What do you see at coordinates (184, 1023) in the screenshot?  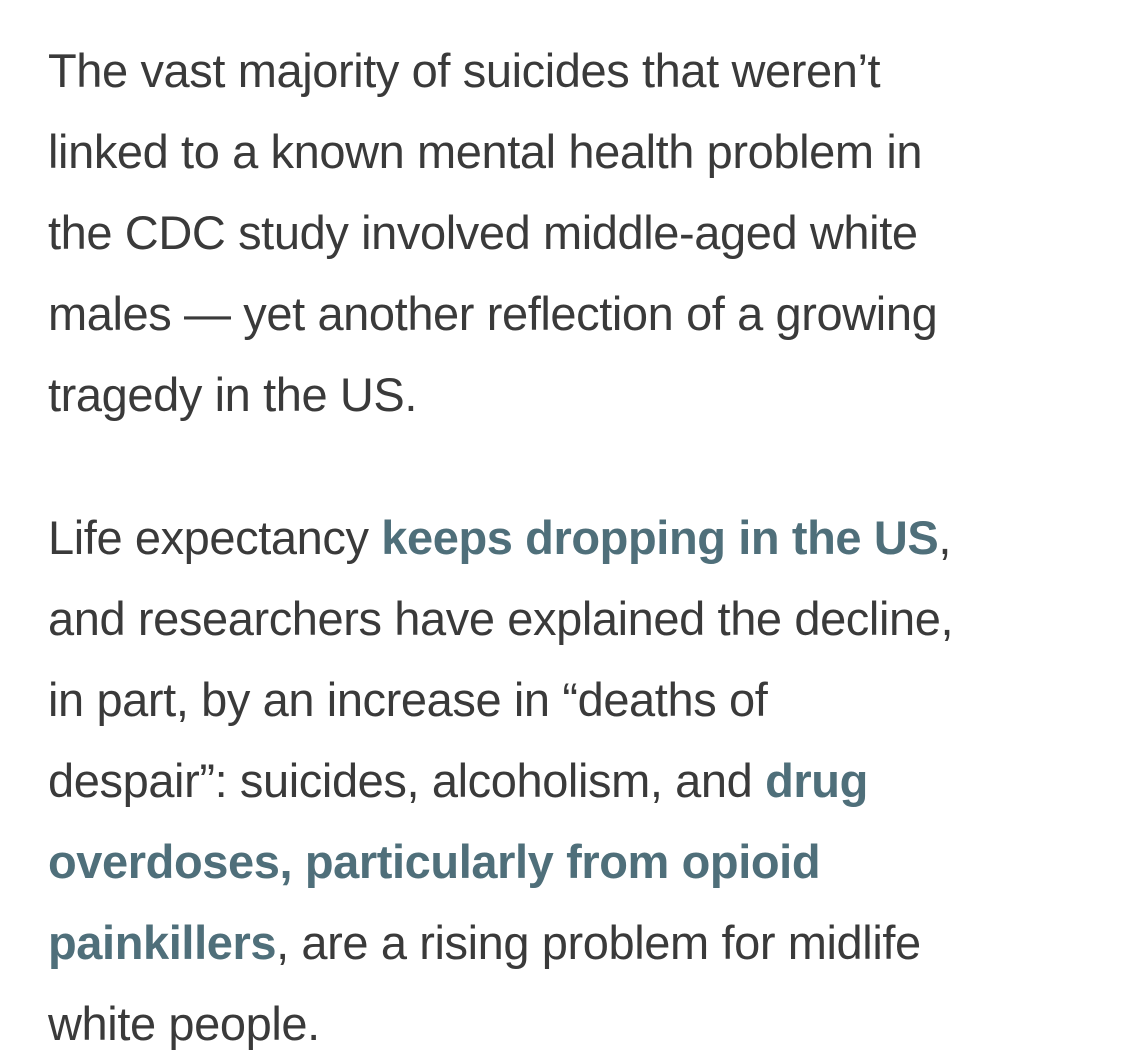 I see `text-line: white people.` at bounding box center [184, 1023].